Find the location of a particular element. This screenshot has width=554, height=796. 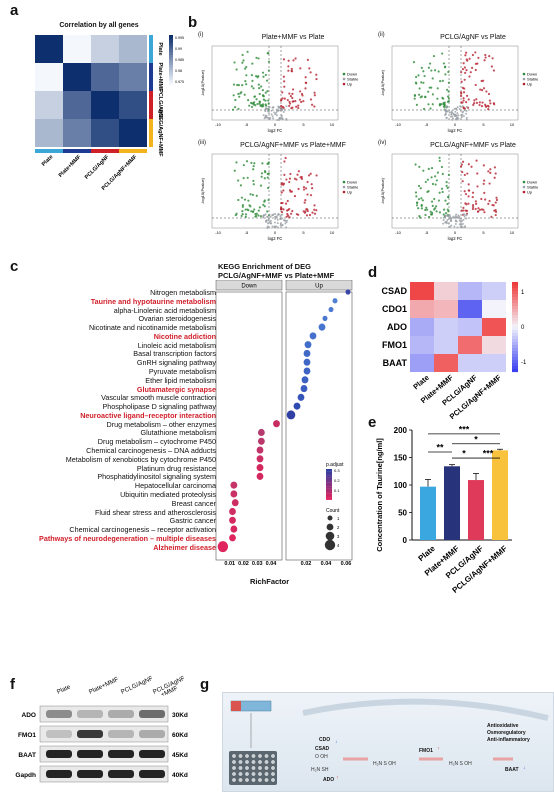

kegg-pathway-label: Basal transcription factors is located at coordinates (174, 354).